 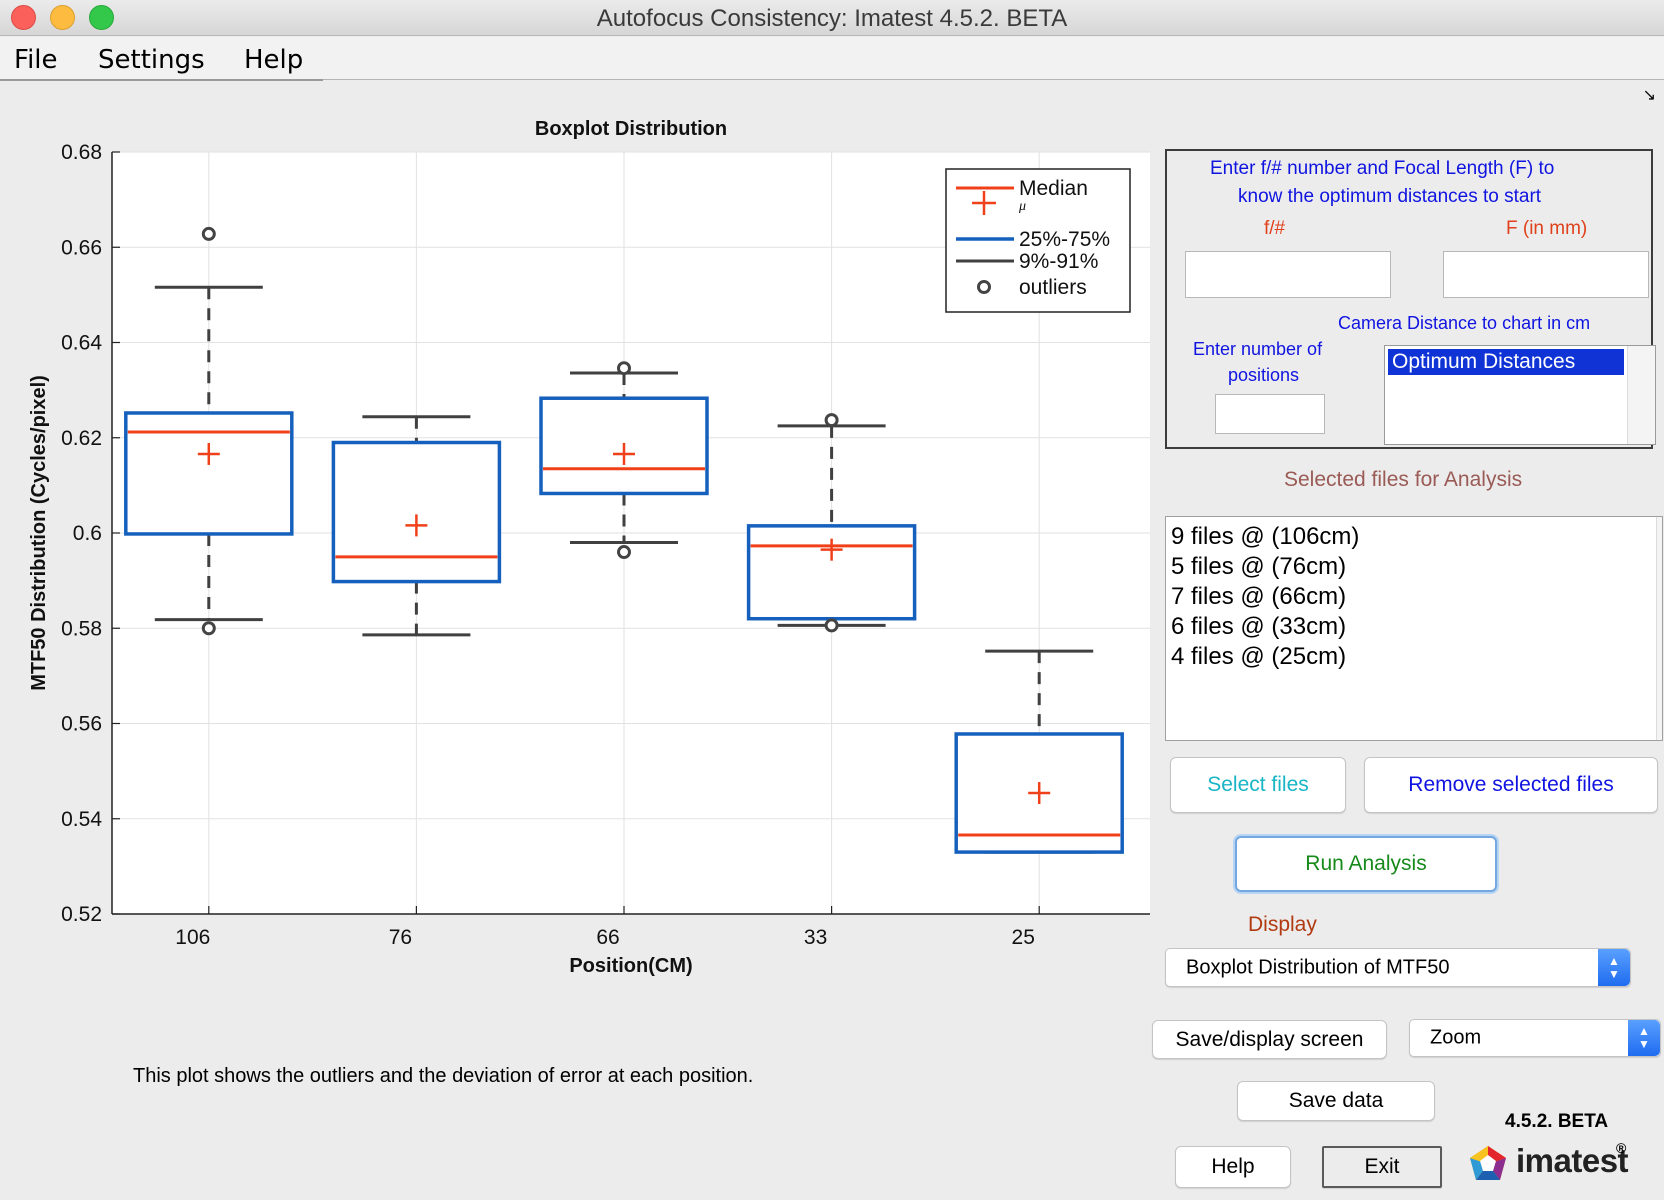 I want to click on minimize-window-button, so click(x=62, y=17).